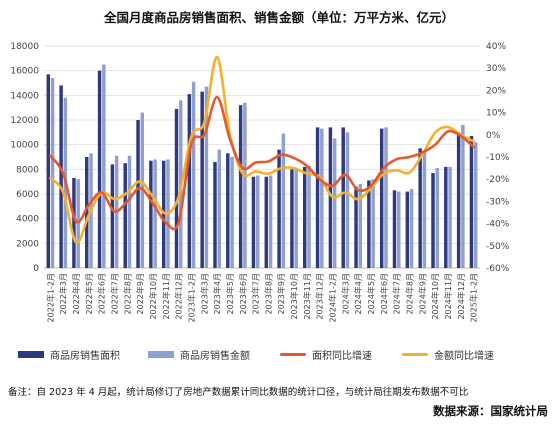 The height and width of the screenshot is (424, 558). Describe the element at coordinates (24, 96) in the screenshot. I see `y-left-tick-label: 14000` at that location.